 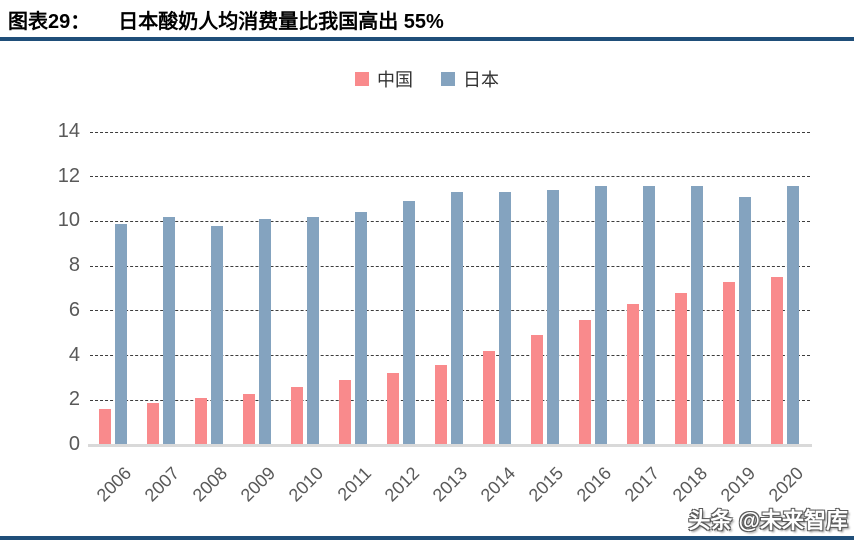 I want to click on bar-日本-2015, so click(x=553, y=317).